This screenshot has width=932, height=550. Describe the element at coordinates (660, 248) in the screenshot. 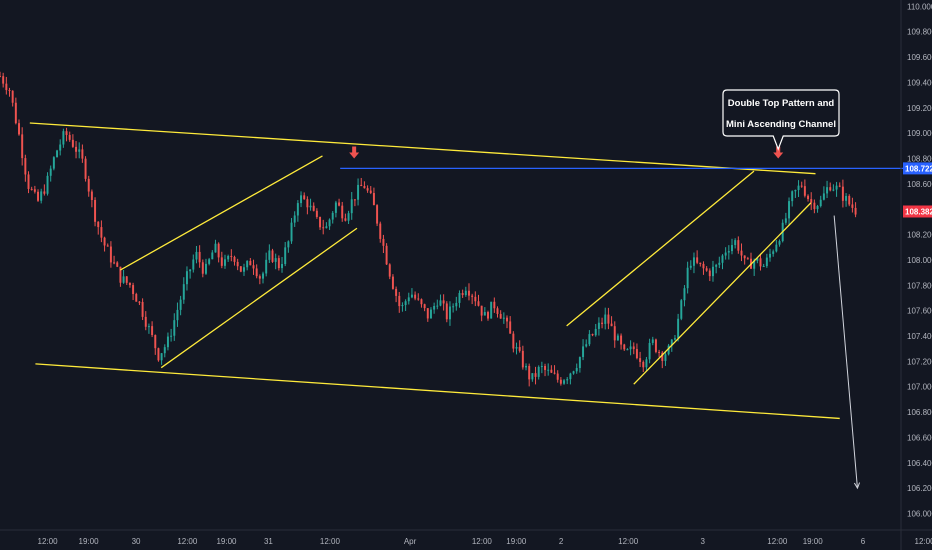

I see `right-channel-upper-line` at that location.